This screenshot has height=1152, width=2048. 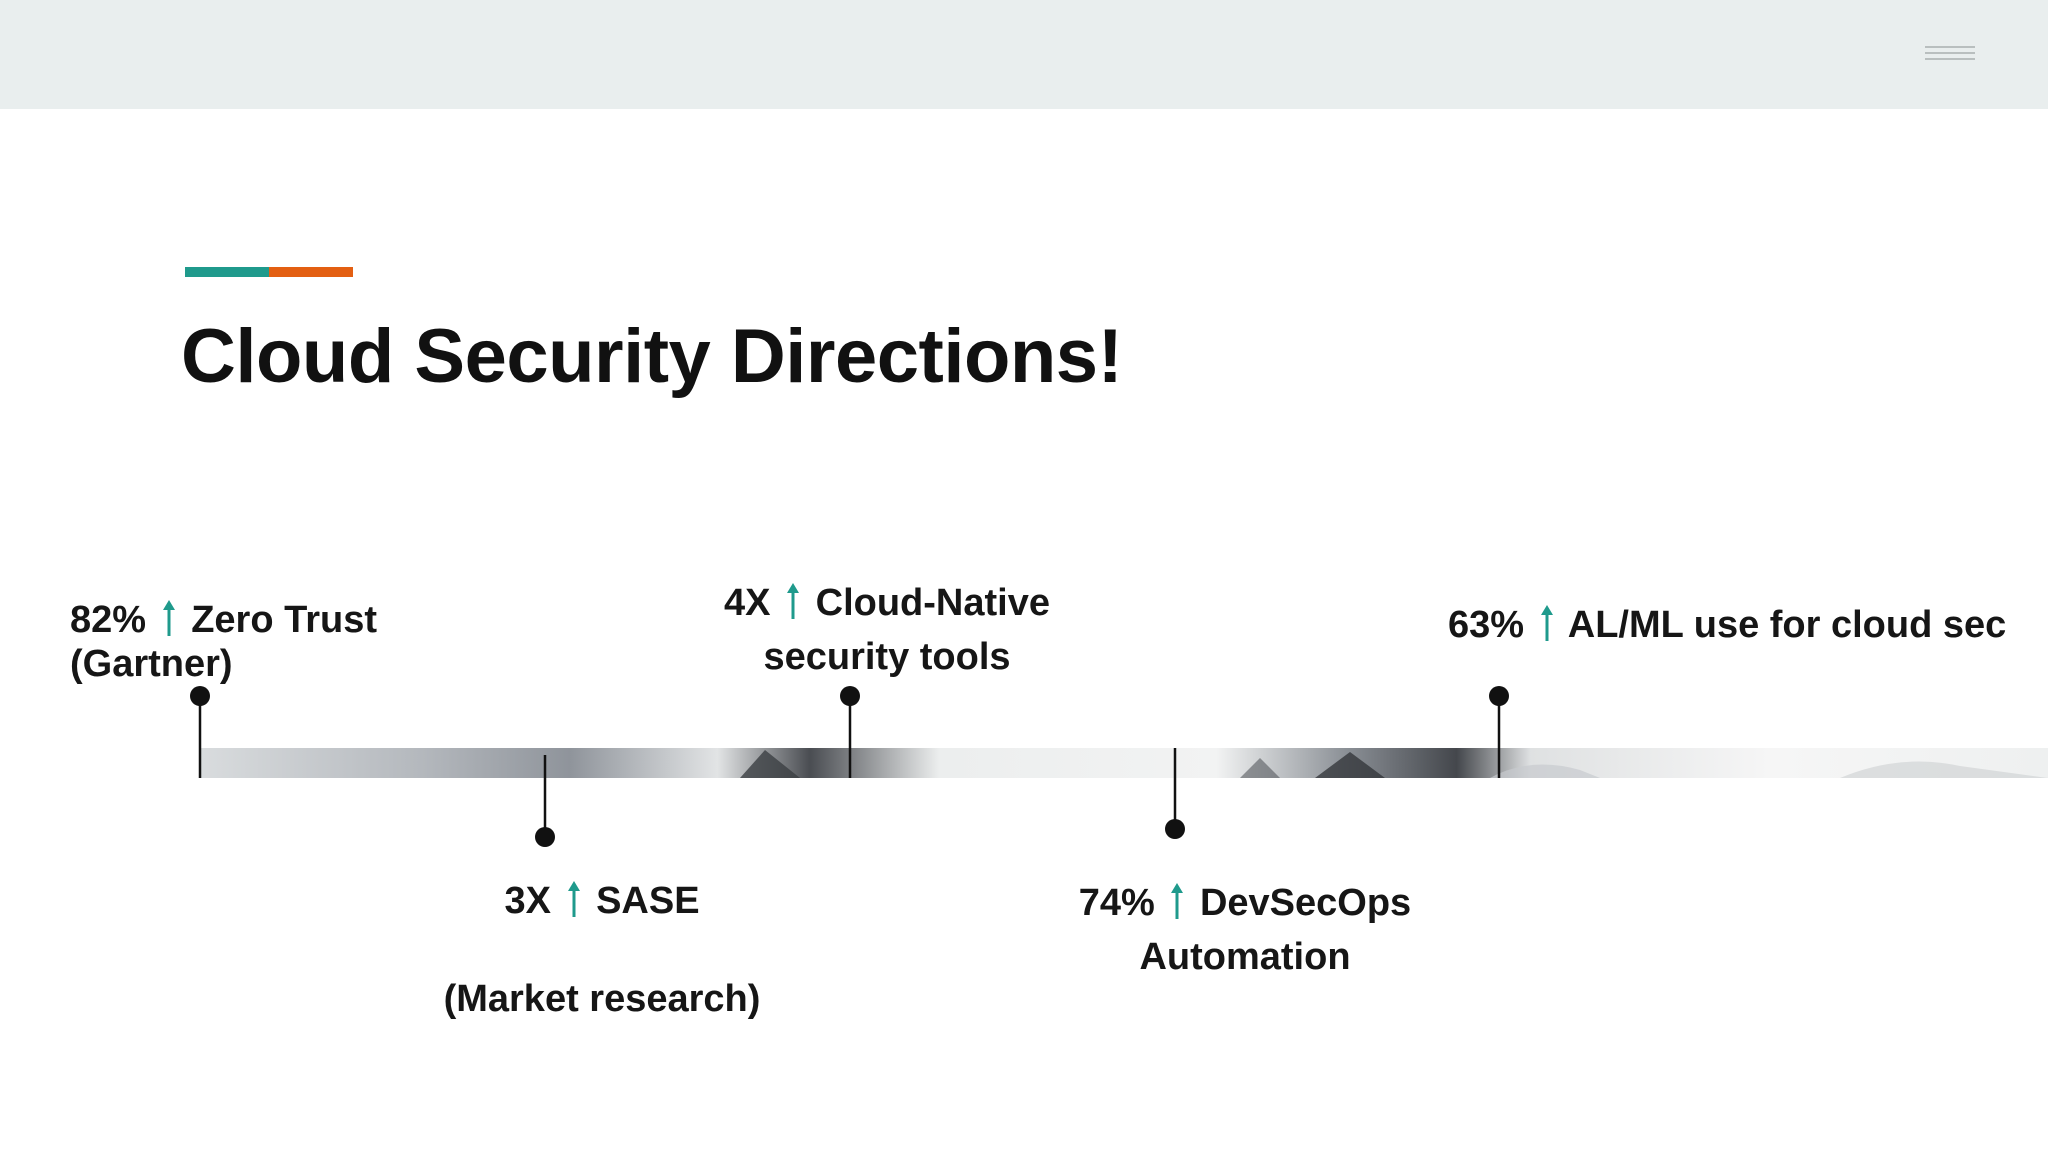 What do you see at coordinates (1124, 763) in the screenshot?
I see `timeline-strip` at bounding box center [1124, 763].